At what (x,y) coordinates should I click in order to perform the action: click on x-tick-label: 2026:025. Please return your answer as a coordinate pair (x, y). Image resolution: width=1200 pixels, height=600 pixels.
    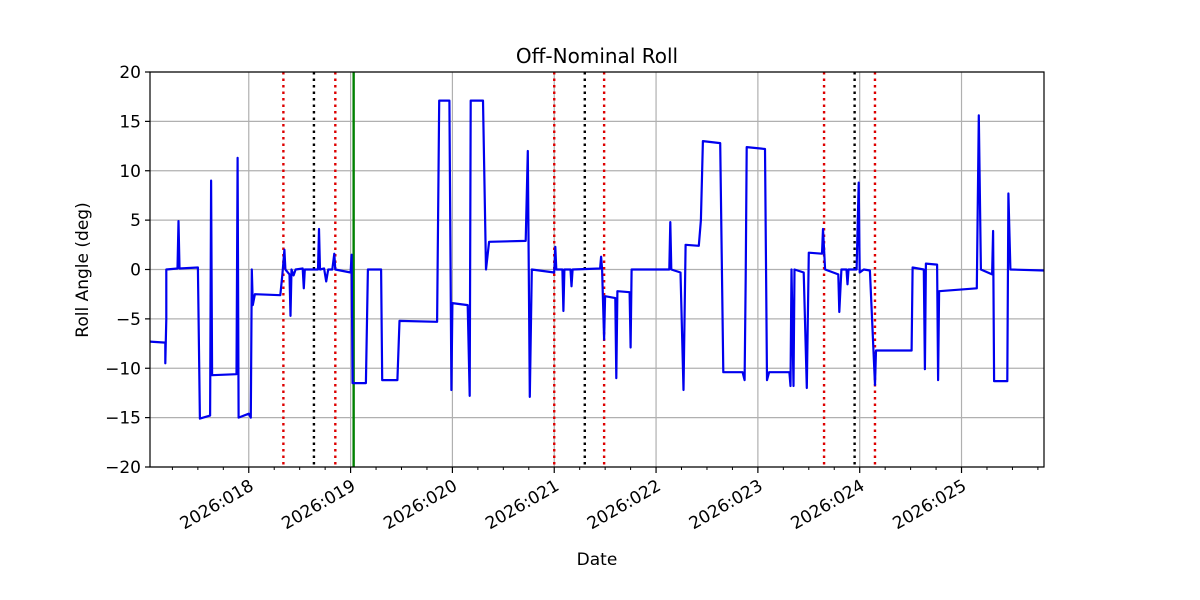
    Looking at the image, I should click on (929, 505).